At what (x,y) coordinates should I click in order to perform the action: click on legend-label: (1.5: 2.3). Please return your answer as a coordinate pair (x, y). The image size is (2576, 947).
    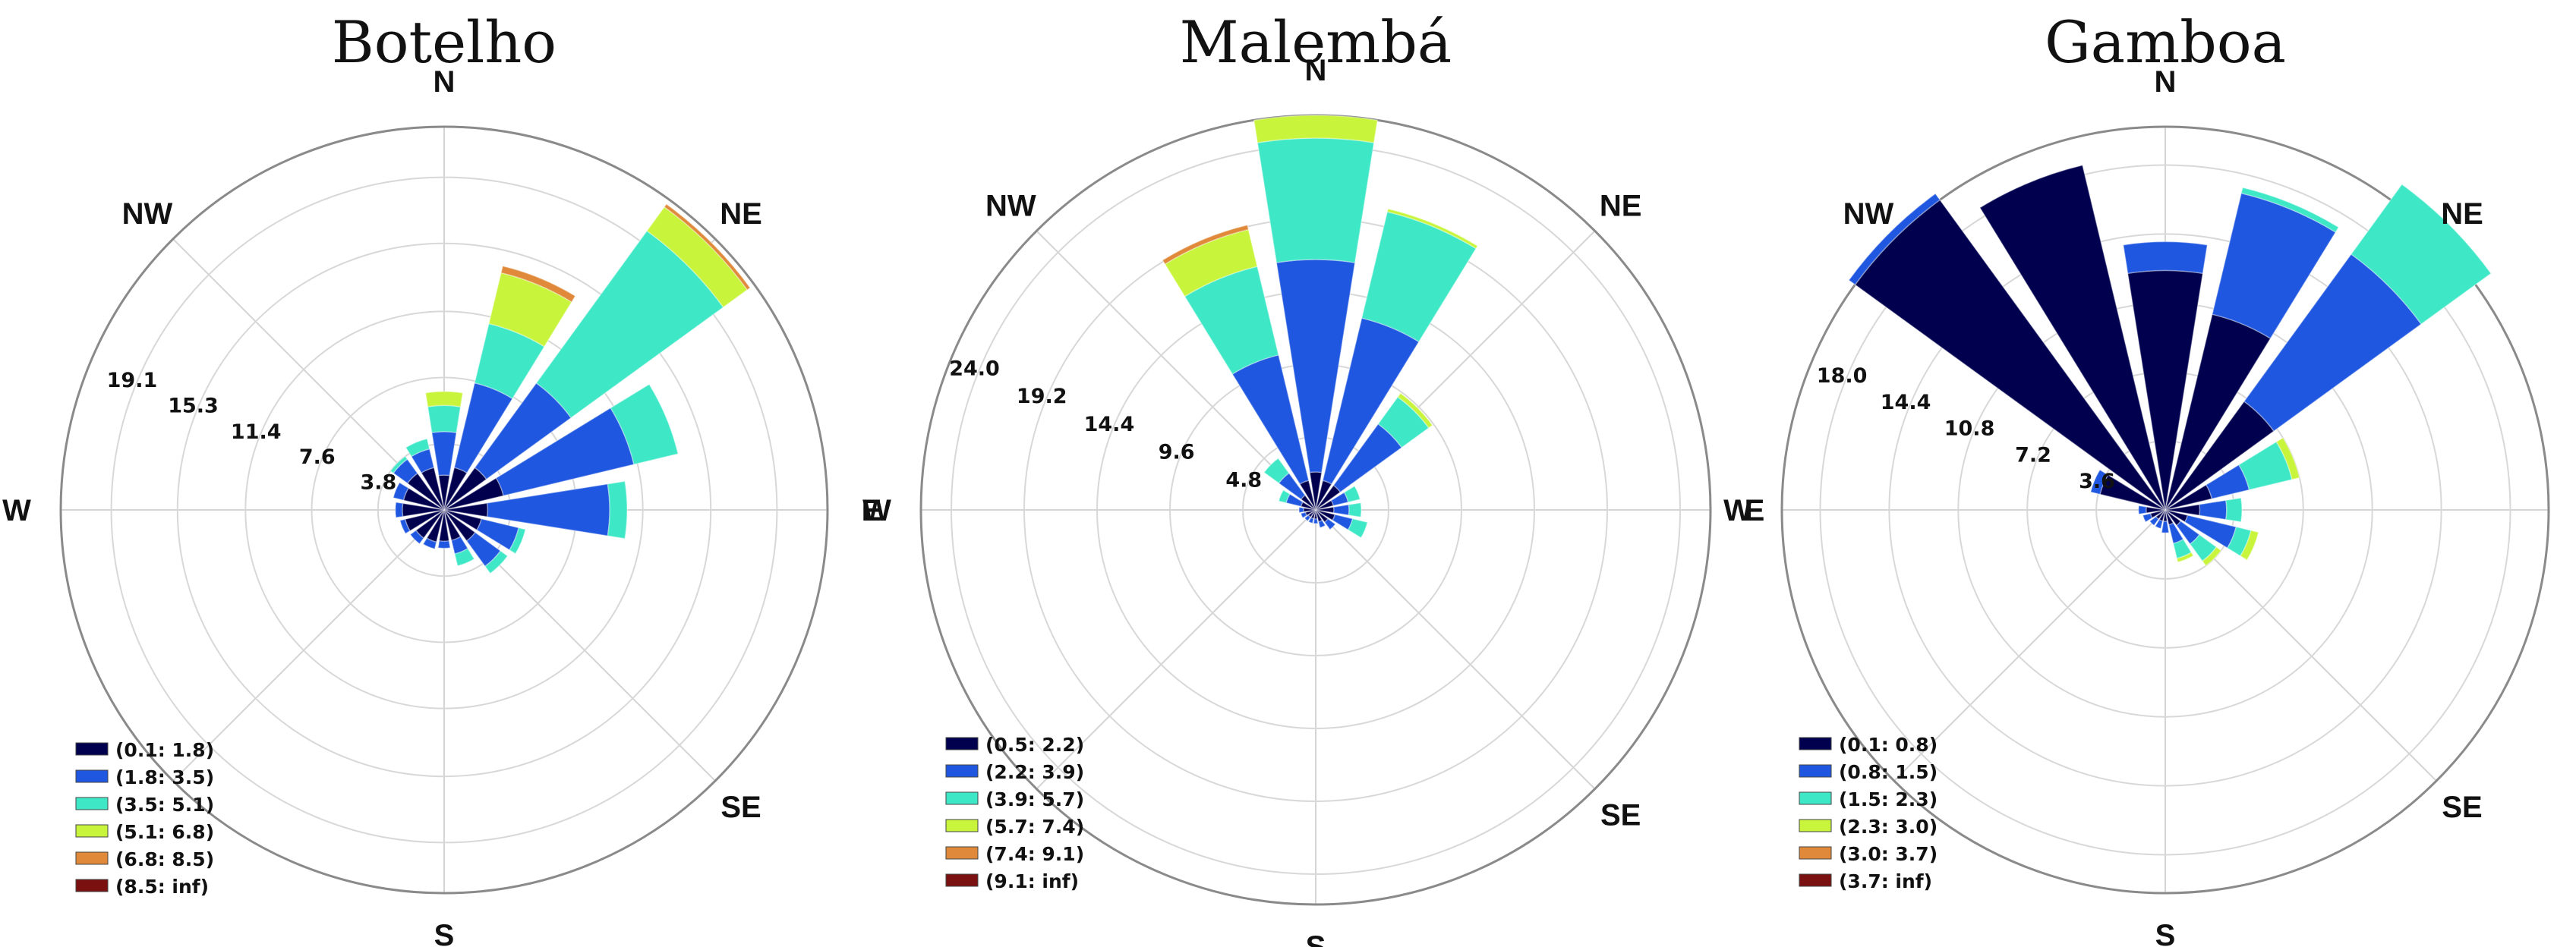
    Looking at the image, I should click on (1888, 799).